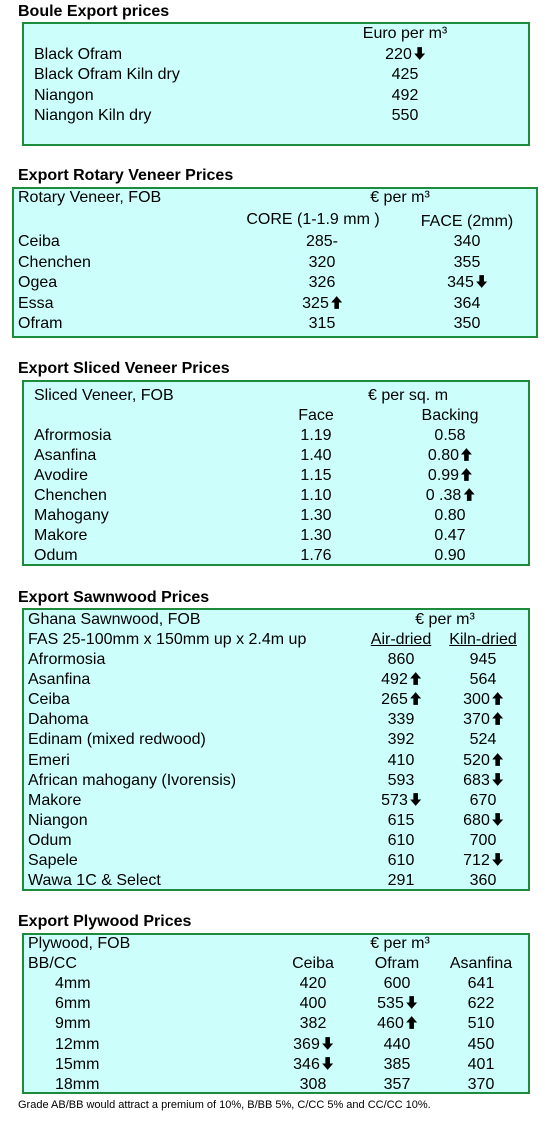 Image resolution: width=555 pixels, height=1124 pixels. What do you see at coordinates (105, 921) in the screenshot?
I see `section-title: Export Plywood Prices` at bounding box center [105, 921].